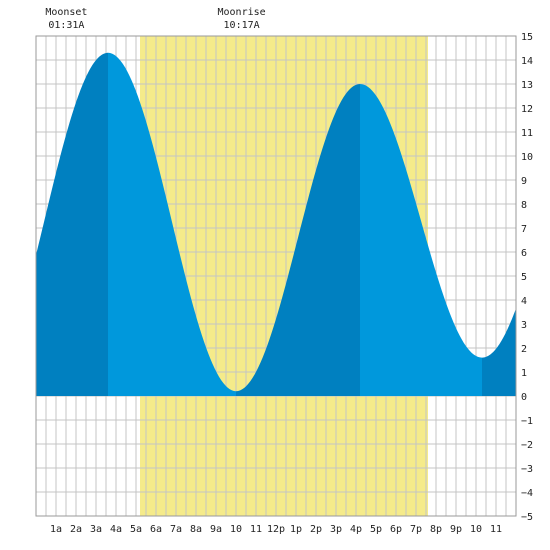 This screenshot has height=550, width=550. What do you see at coordinates (527, 493) in the screenshot?
I see `y-tick-label: −4` at bounding box center [527, 493].